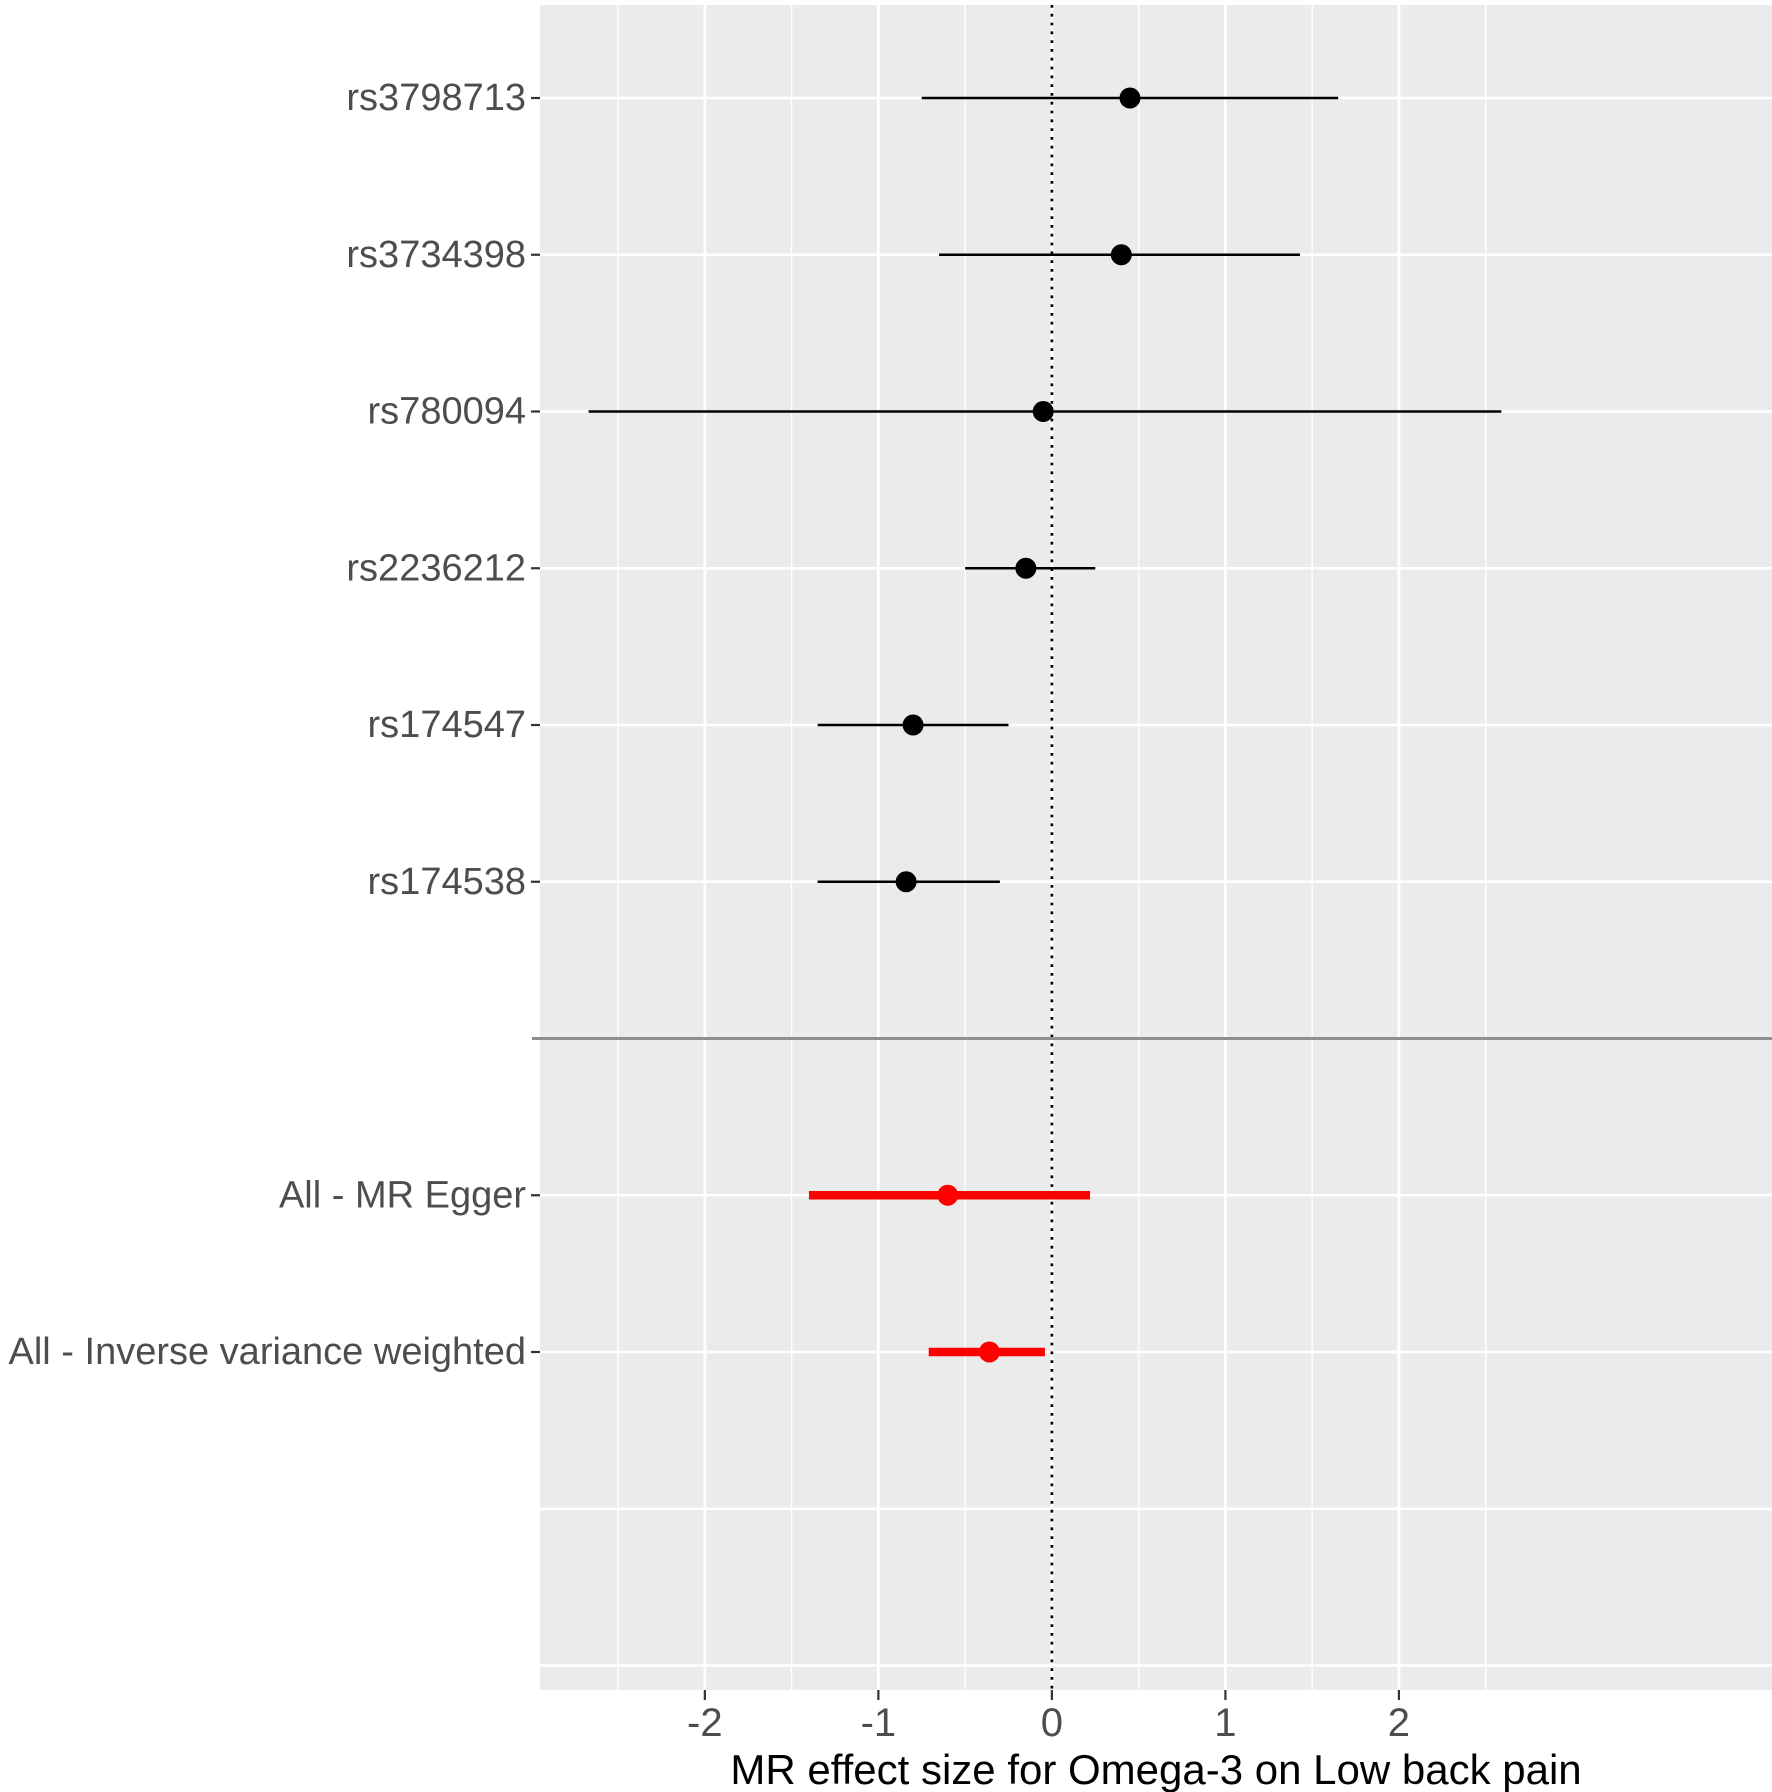 The width and height of the screenshot is (1772, 1792). What do you see at coordinates (879, 1723) in the screenshot?
I see `x-axis-tick-label: -1` at bounding box center [879, 1723].